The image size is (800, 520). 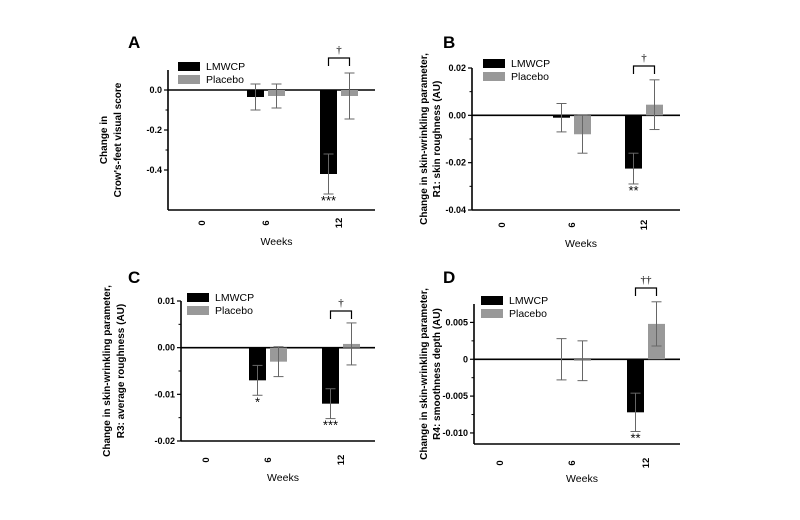 What do you see at coordinates (437, 139) in the screenshot?
I see `y-axis-label: R1: skin roughness (AU)` at bounding box center [437, 139].